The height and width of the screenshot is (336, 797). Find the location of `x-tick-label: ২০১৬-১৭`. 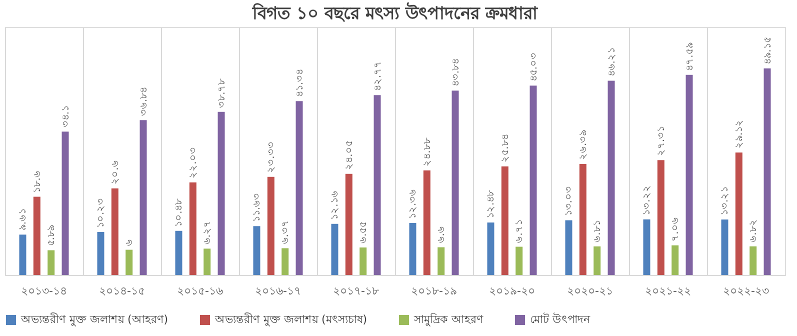

x-tick-label: ২০১৬-১৭ is located at coordinates (278, 291).